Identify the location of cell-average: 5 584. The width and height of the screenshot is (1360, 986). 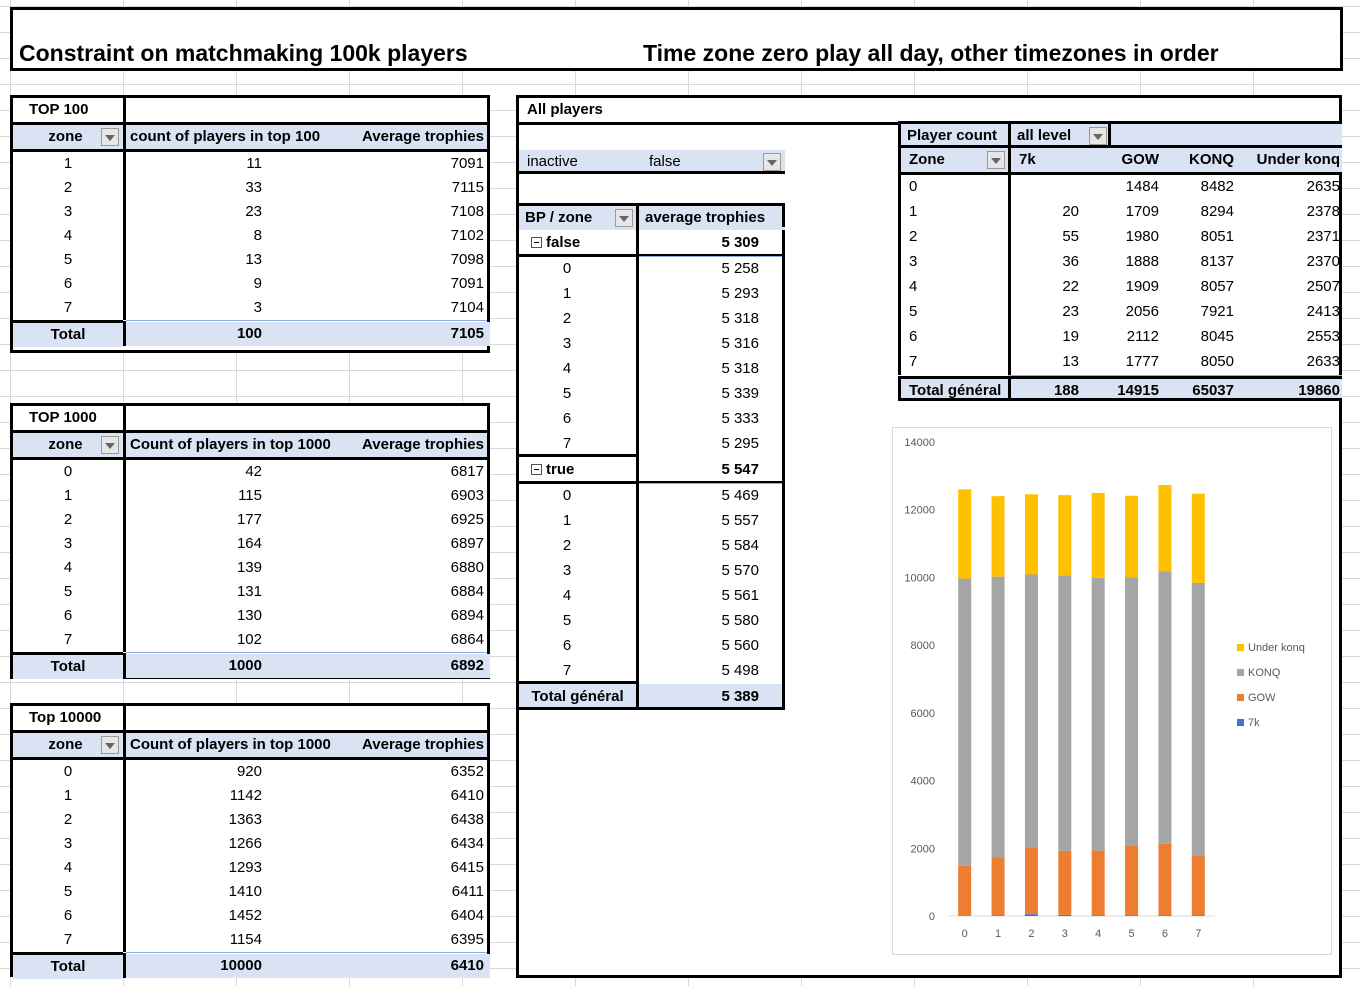
(740, 545).